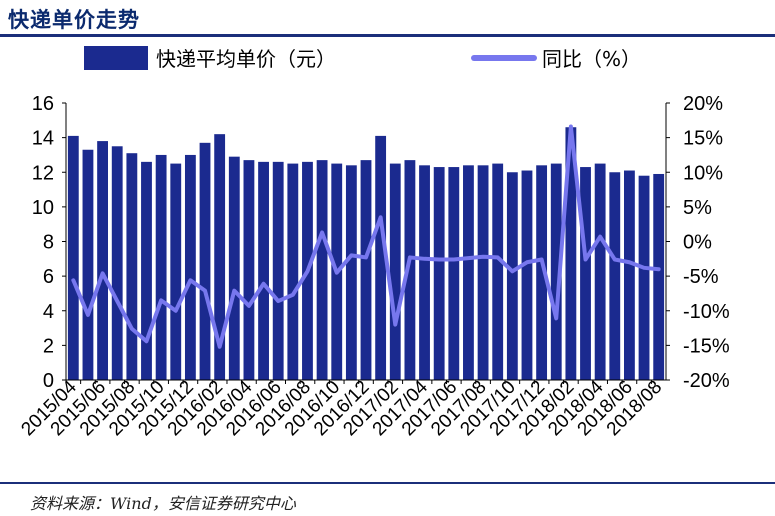 The height and width of the screenshot is (516, 775). I want to click on y-left-tick-label: 10, so click(43, 208).